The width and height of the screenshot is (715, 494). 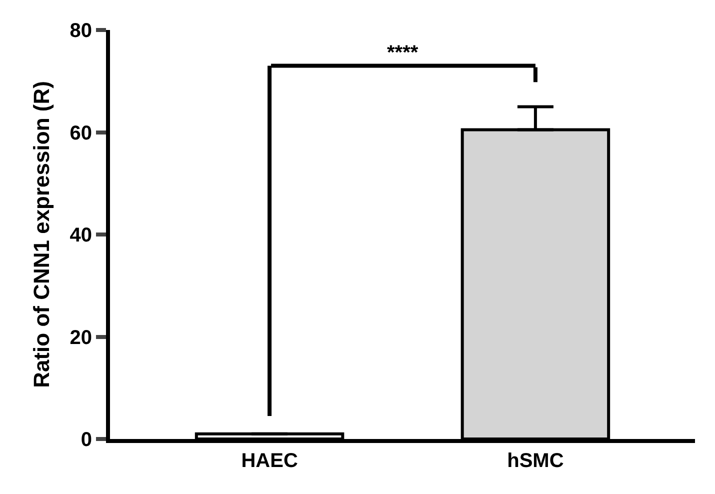 I want to click on y-tick-label: 20, so click(x=81, y=337).